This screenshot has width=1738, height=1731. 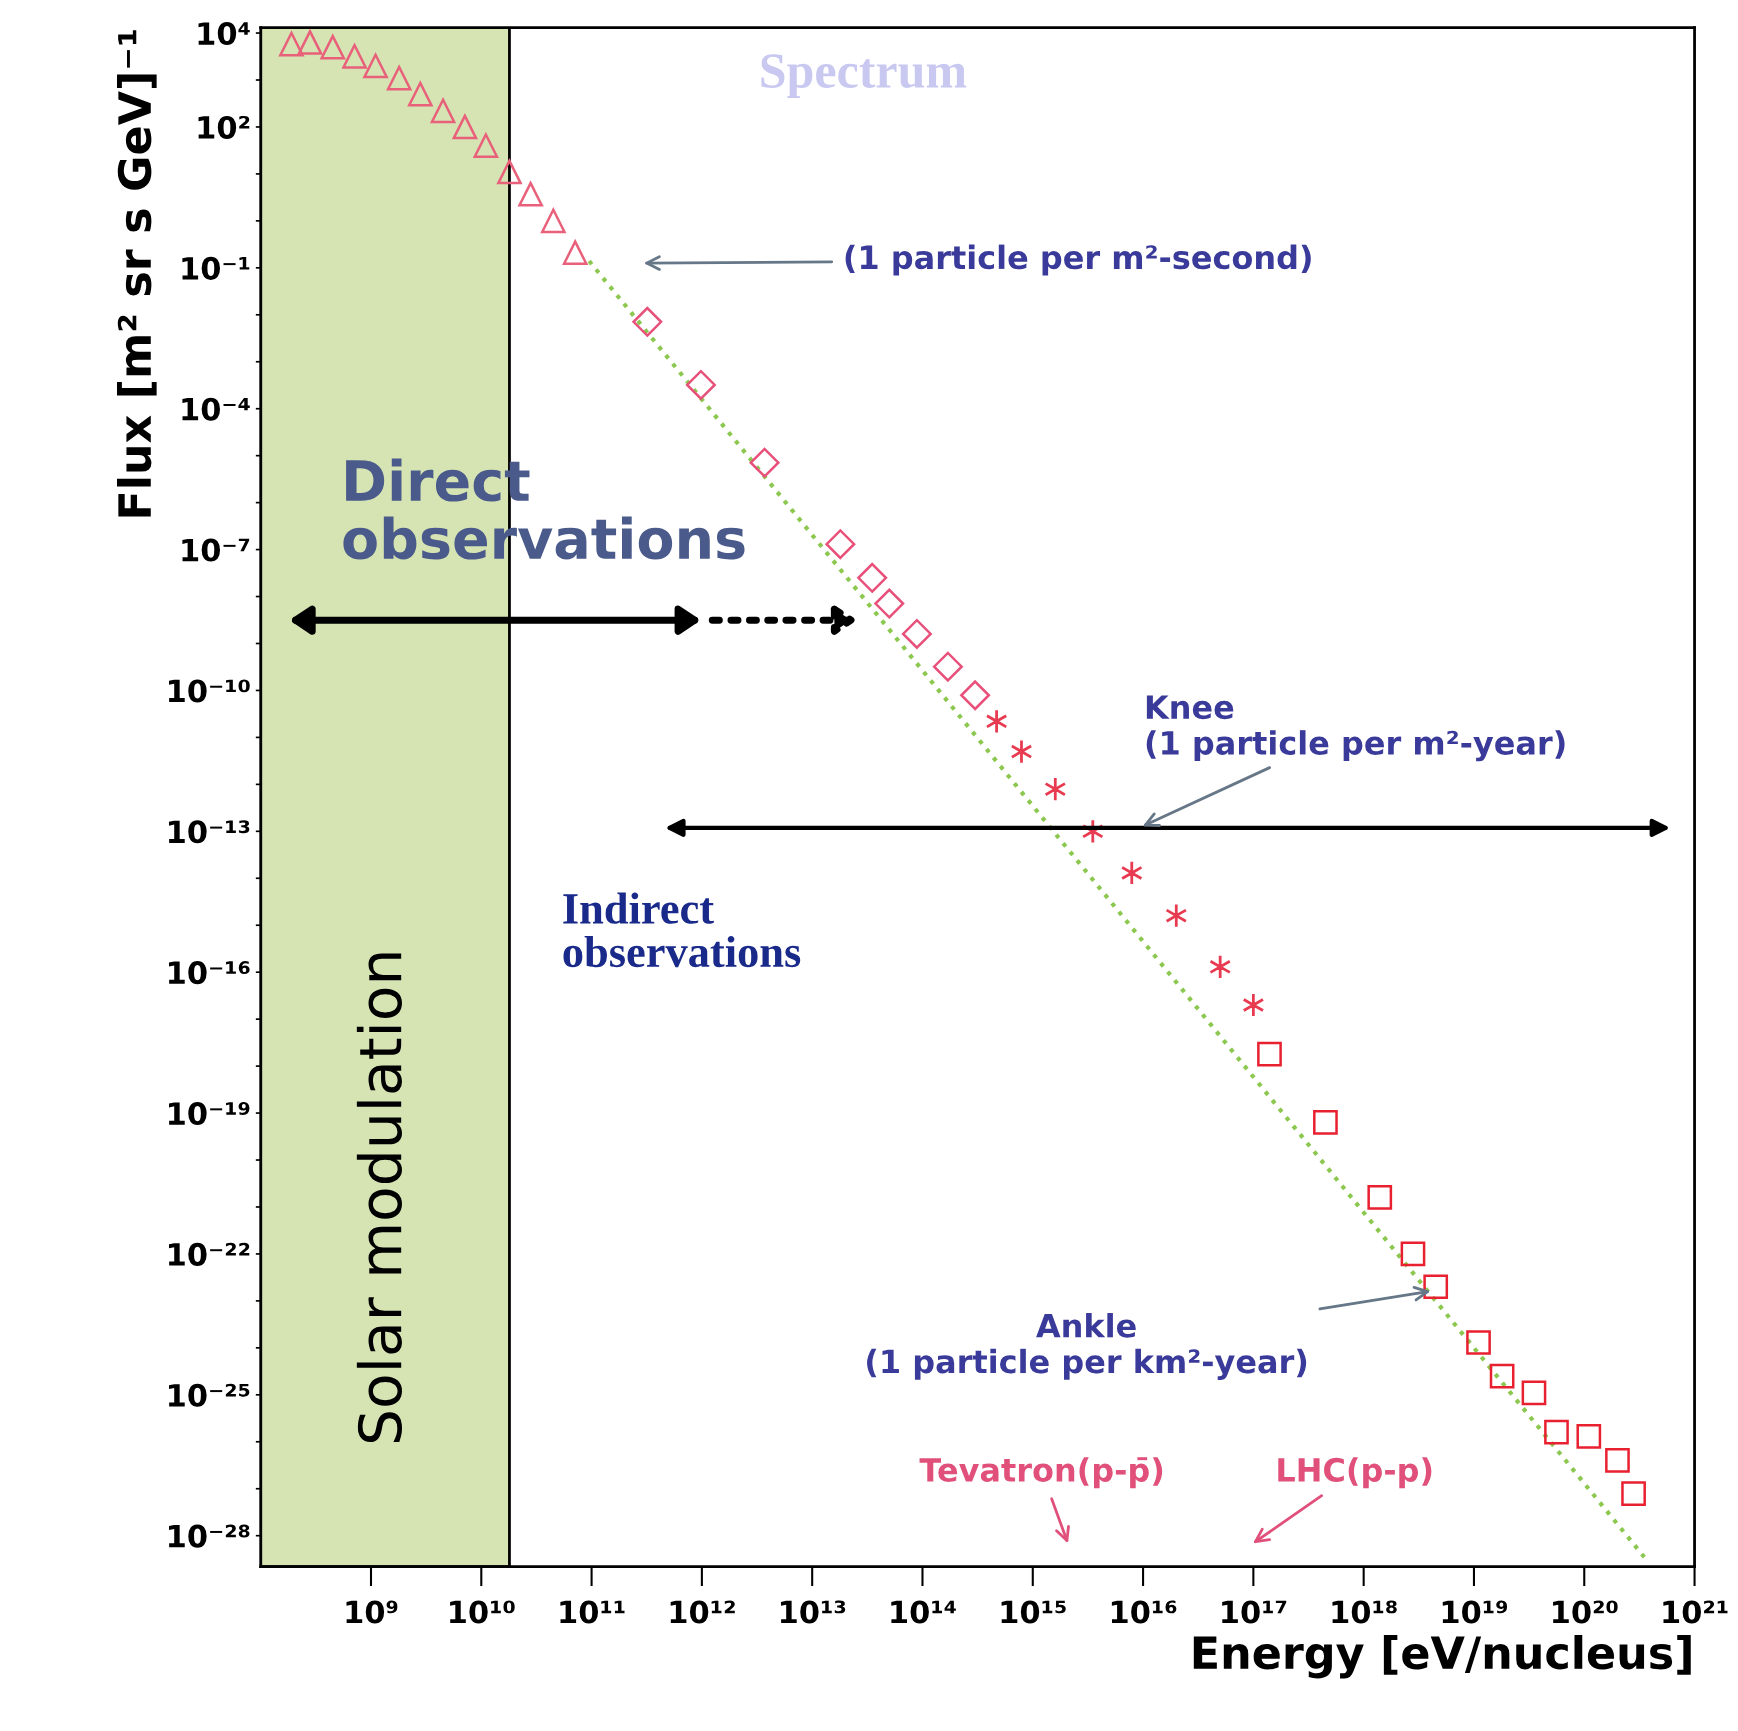 I want to click on y-tick-label: 10⁻⁴, so click(x=216, y=409).